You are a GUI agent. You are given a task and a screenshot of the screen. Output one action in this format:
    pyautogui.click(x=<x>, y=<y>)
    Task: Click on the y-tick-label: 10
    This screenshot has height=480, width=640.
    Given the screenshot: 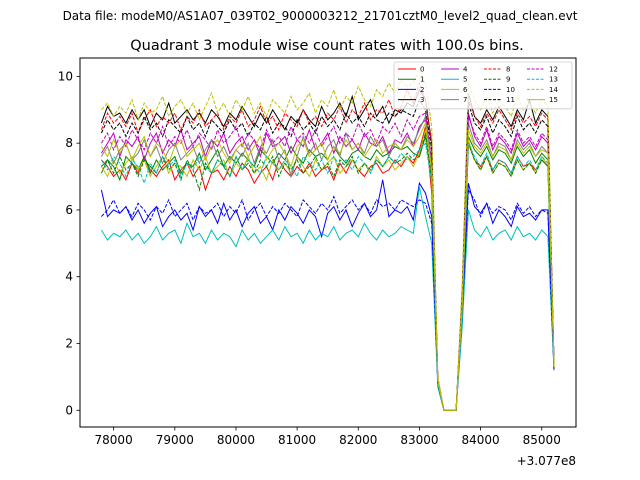 What is the action you would take?
    pyautogui.click(x=65, y=76)
    